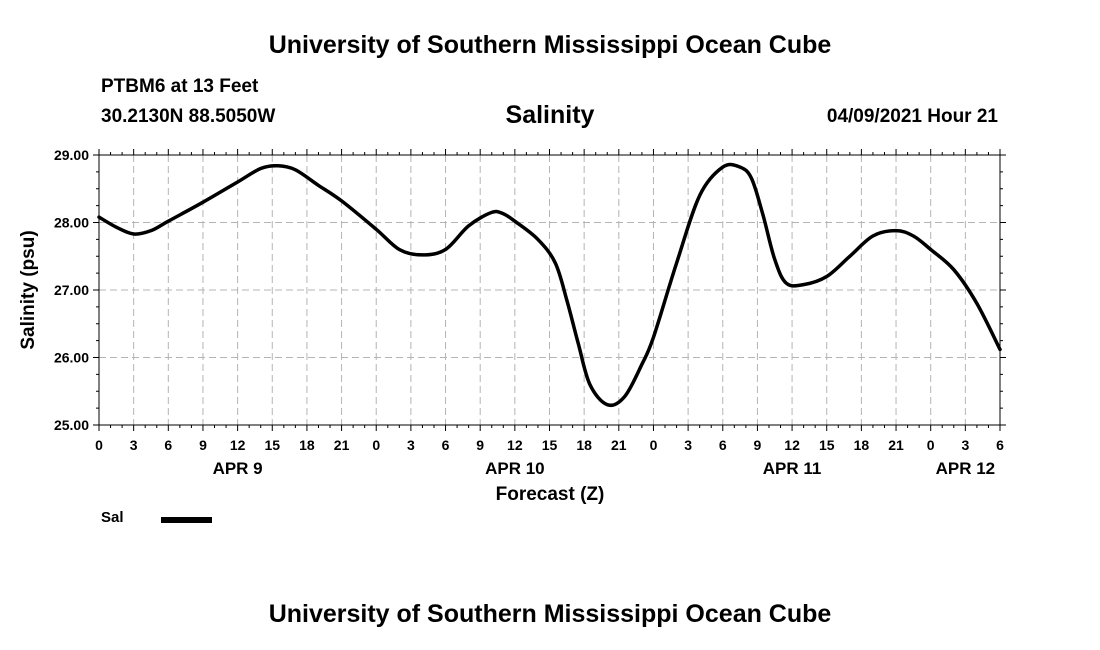 This screenshot has width=1100, height=650. Describe the element at coordinates (604, 468) in the screenshot. I see `day-labels: APR 9 APR 10 APR 11 APR 12` at that location.